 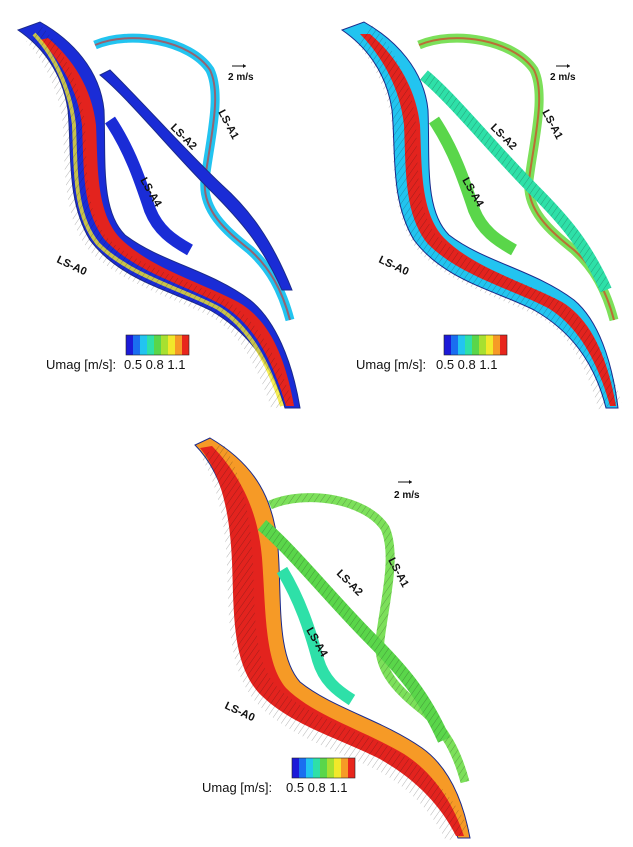 I want to click on panel-1-channel-a4, so click(x=148, y=186).